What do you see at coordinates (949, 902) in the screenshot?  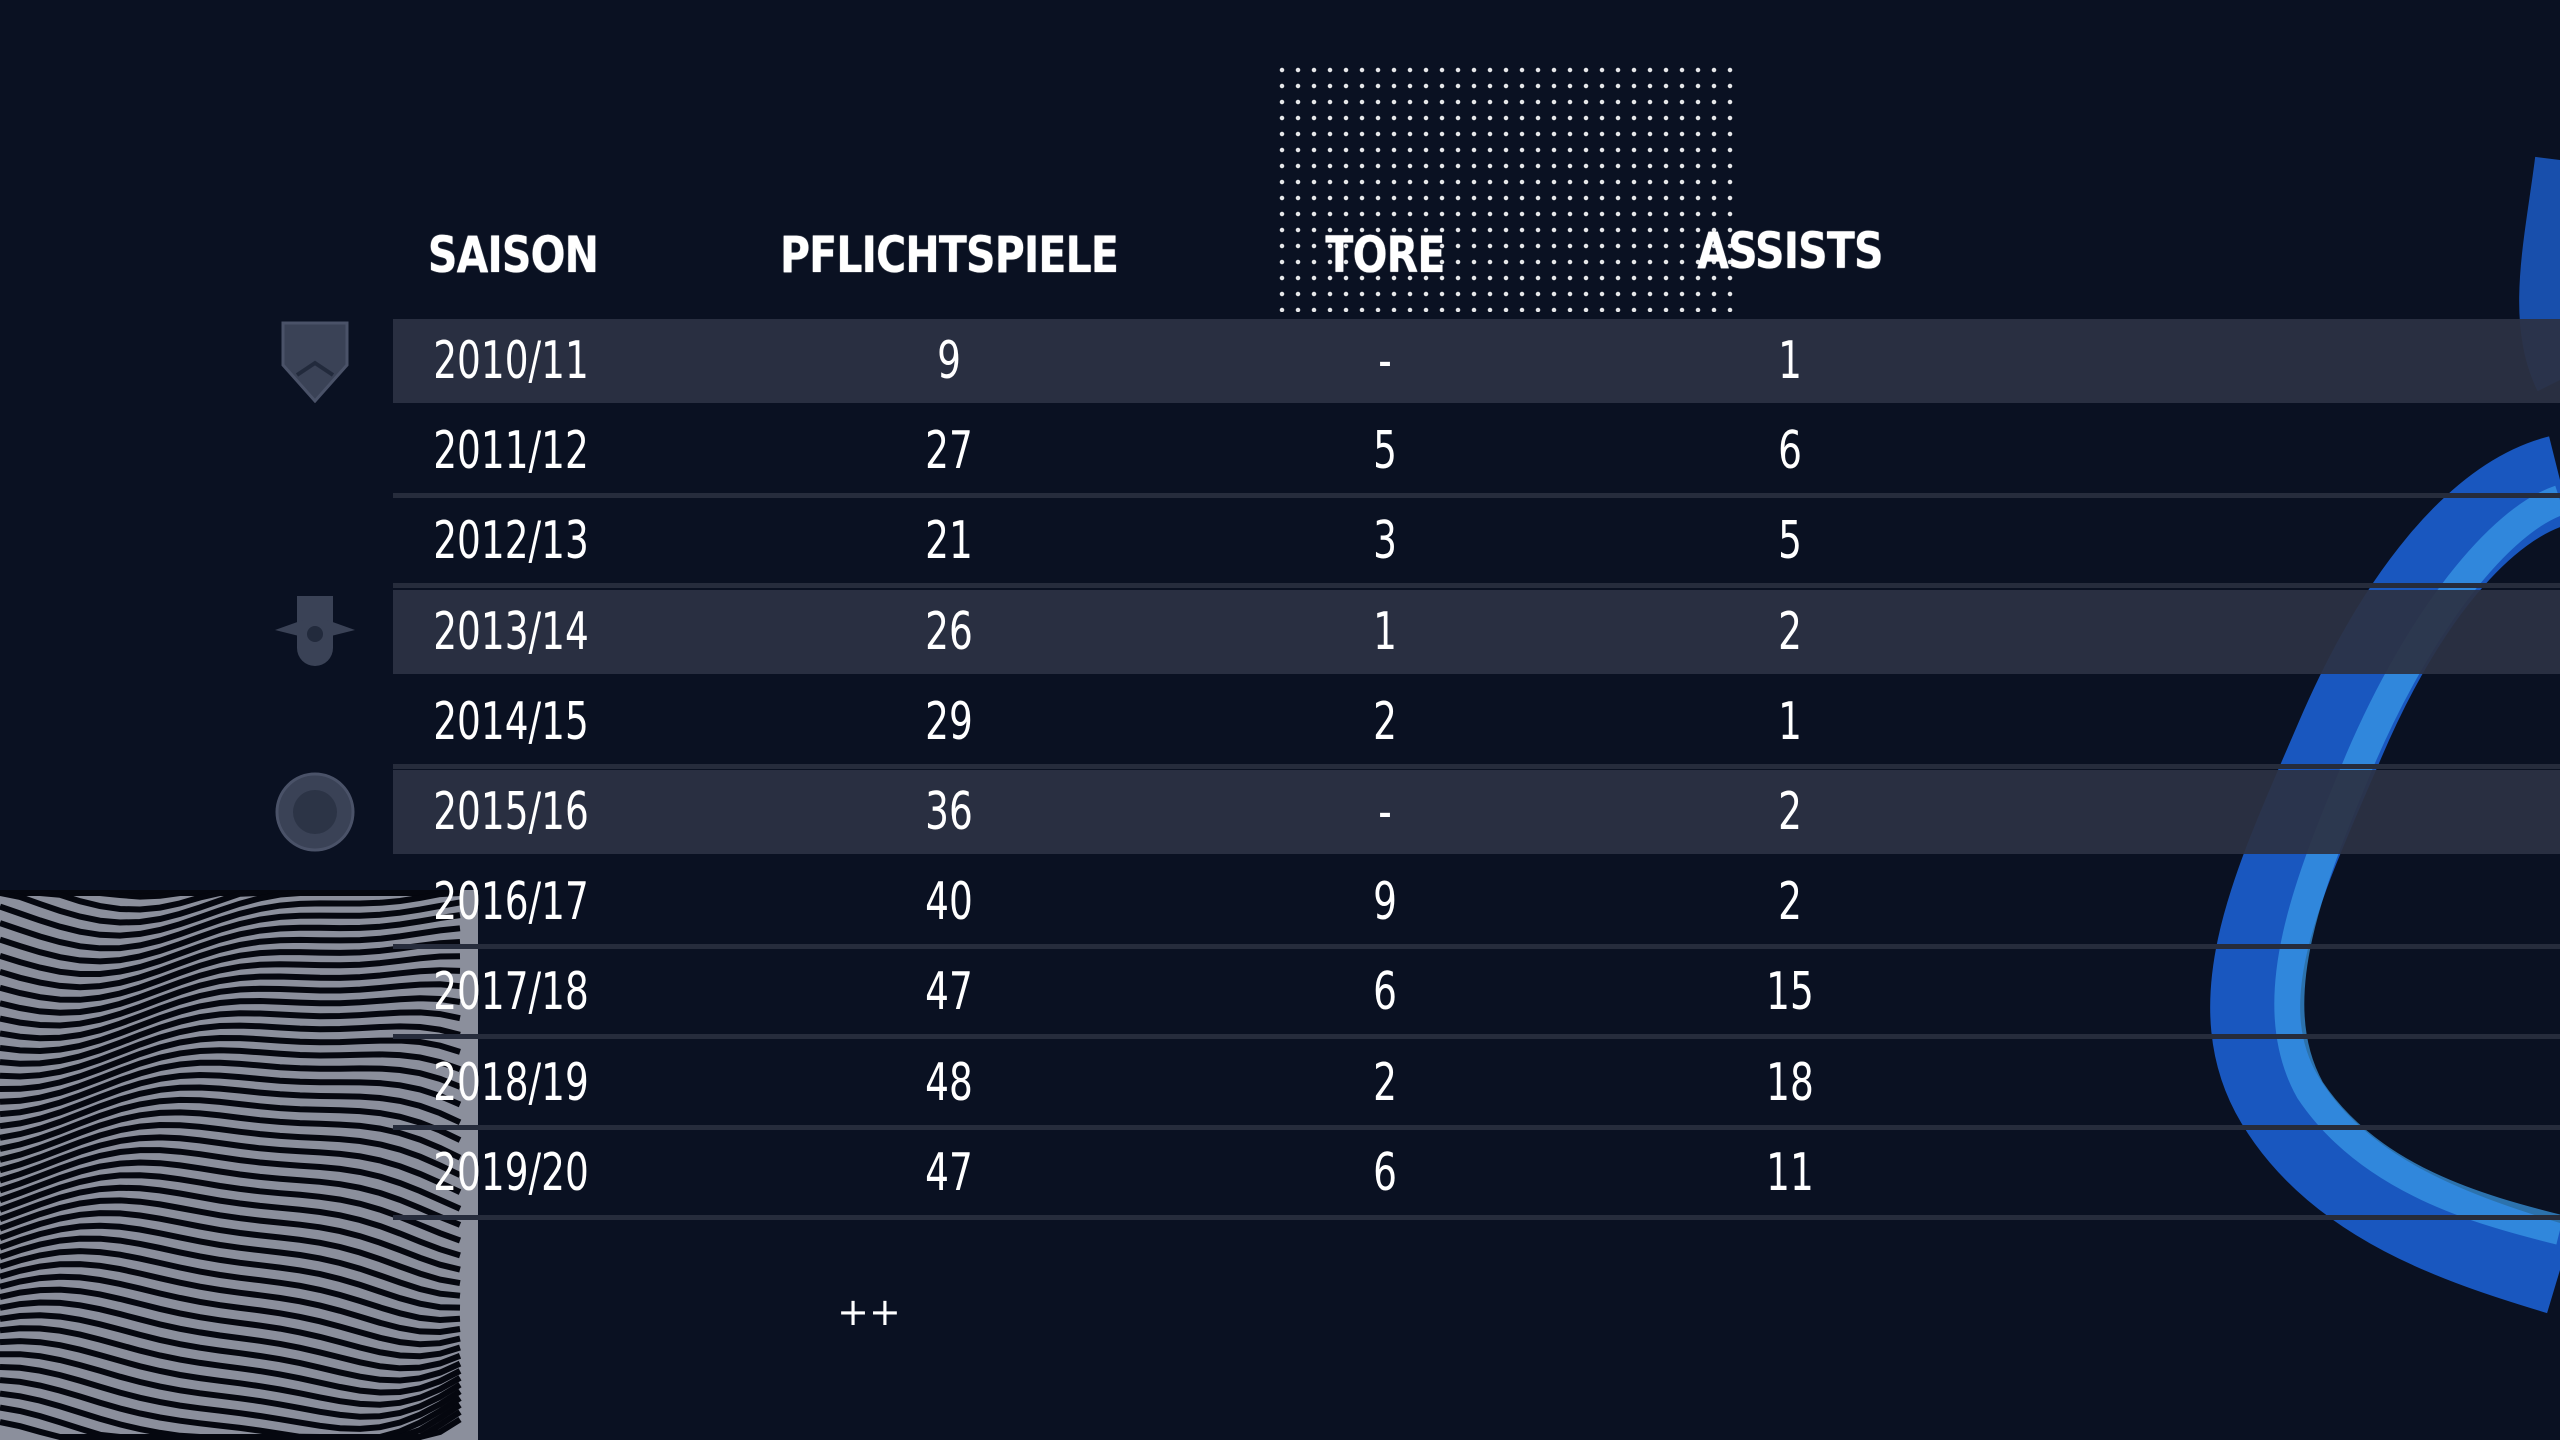 I see `cell-spiele: 40` at bounding box center [949, 902].